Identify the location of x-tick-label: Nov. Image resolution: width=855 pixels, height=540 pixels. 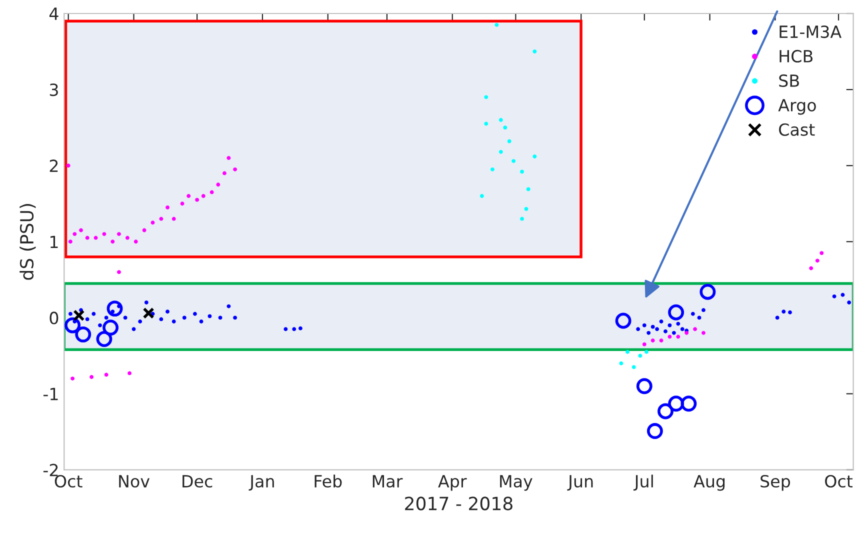
(134, 481).